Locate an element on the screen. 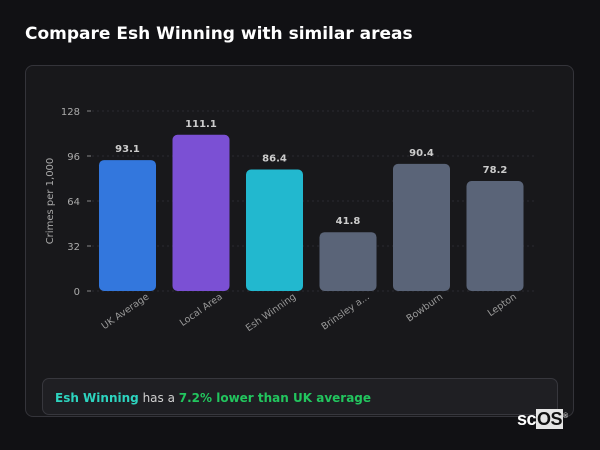 This screenshot has width=600, height=450. x-tick-label: UK Average is located at coordinates (126, 311).